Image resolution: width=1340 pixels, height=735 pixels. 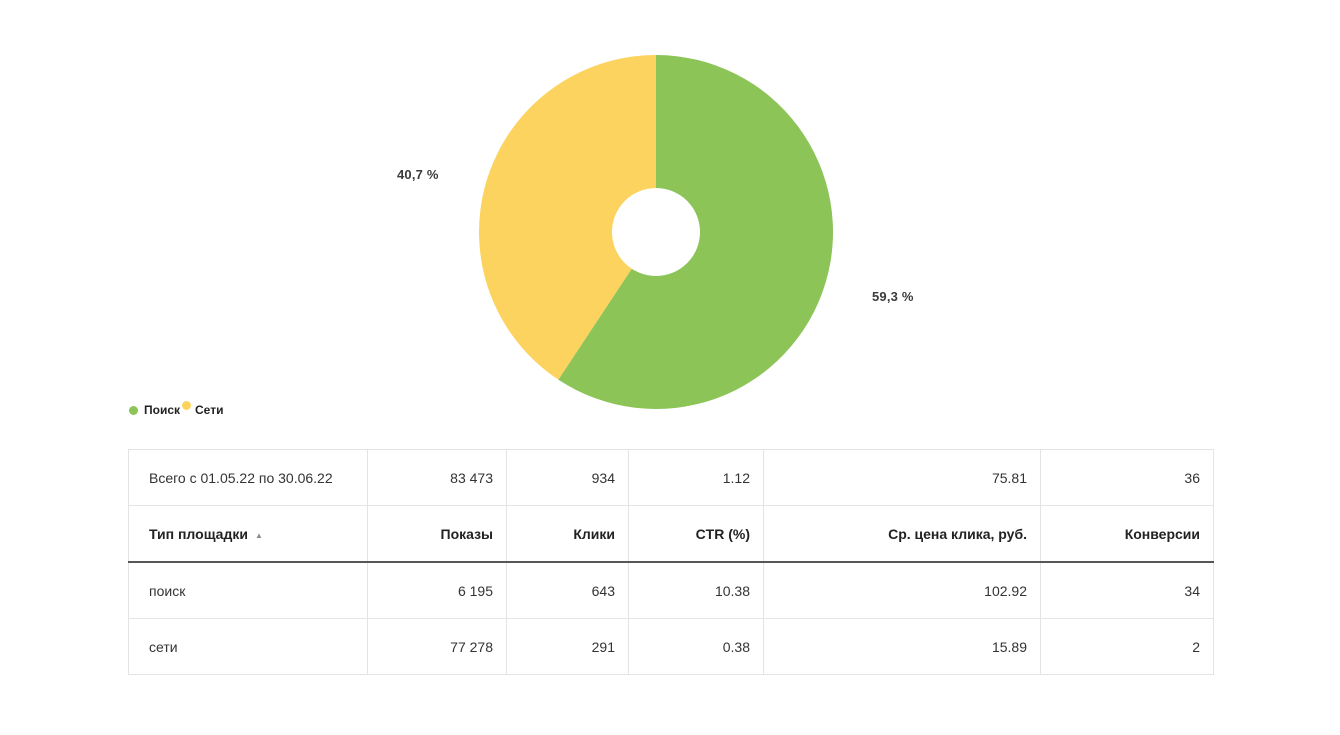 I want to click on pie-label-poisk: 59,3 %, so click(x=893, y=296).